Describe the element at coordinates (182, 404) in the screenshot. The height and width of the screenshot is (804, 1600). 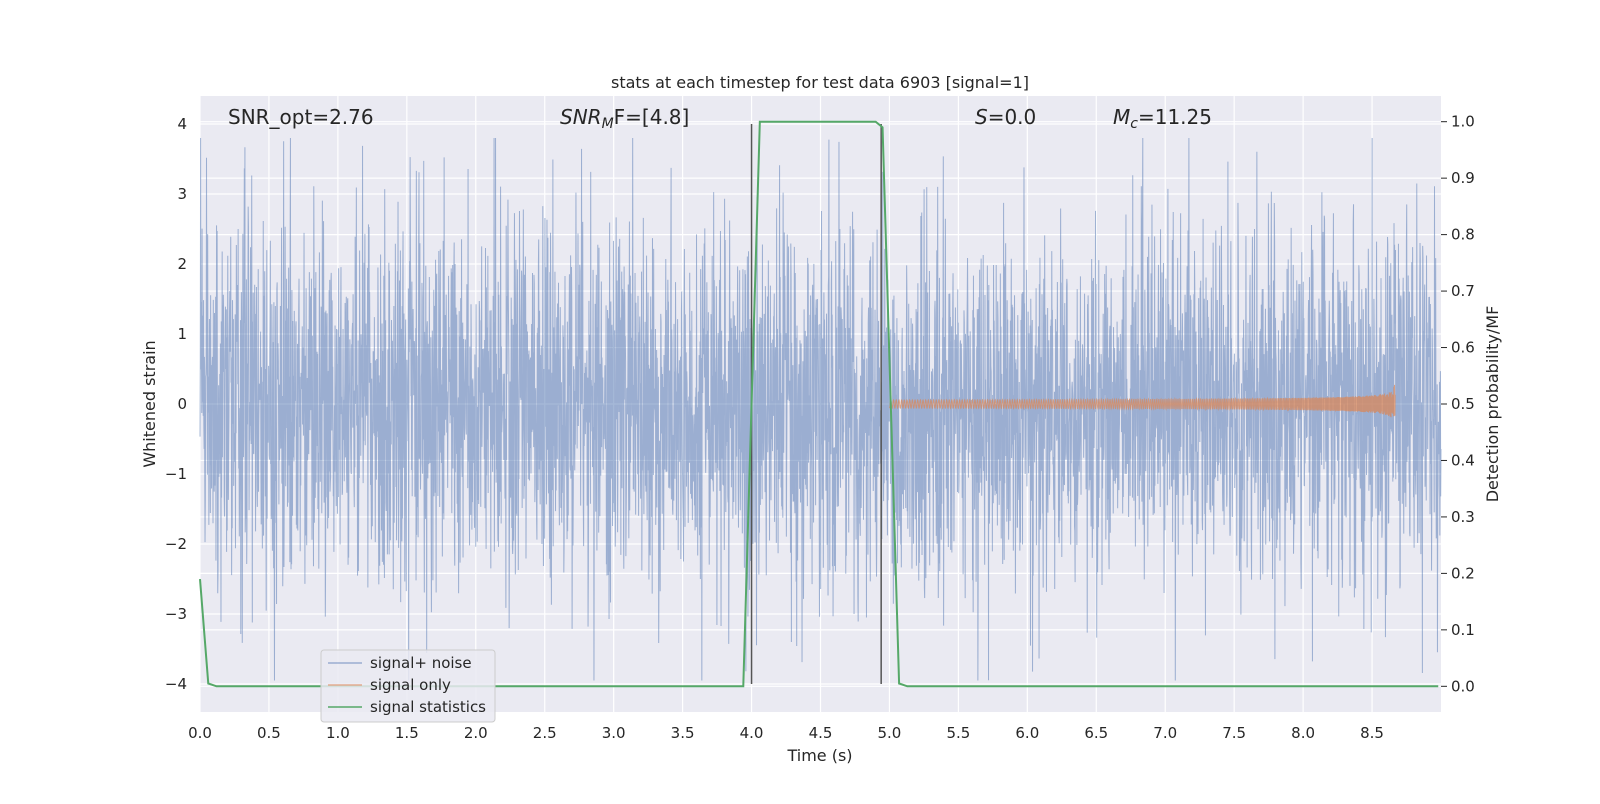
I see `y-left-tick-label: 0` at that location.